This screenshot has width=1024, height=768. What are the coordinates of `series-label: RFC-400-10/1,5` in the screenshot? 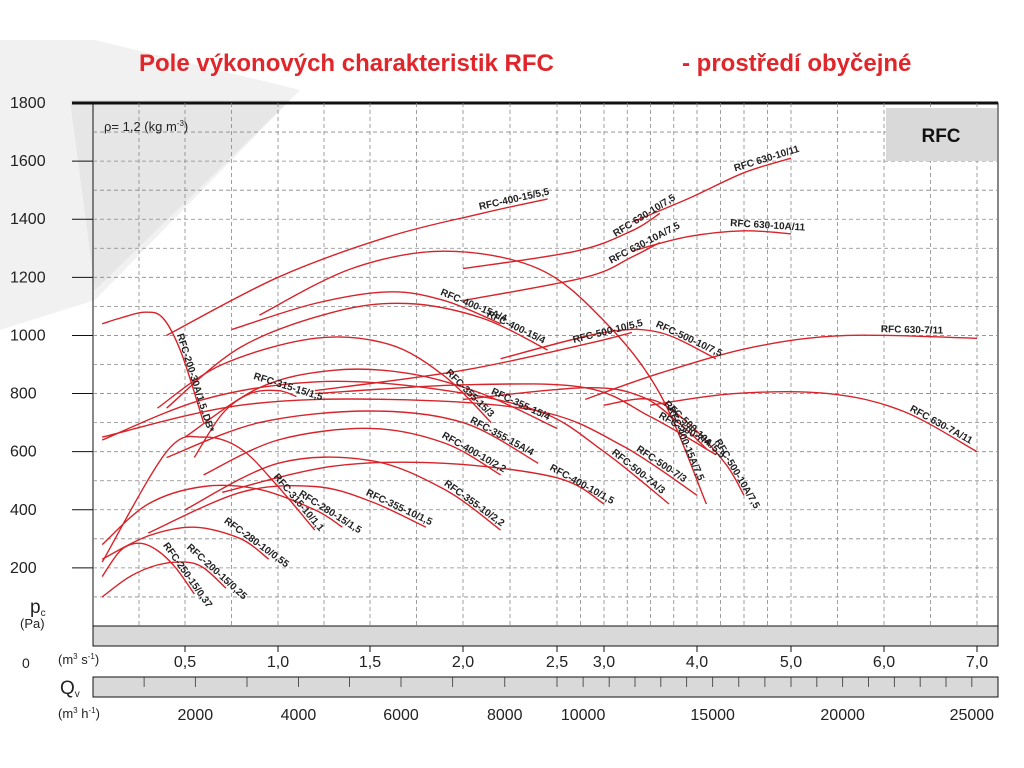 It's located at (582, 484).